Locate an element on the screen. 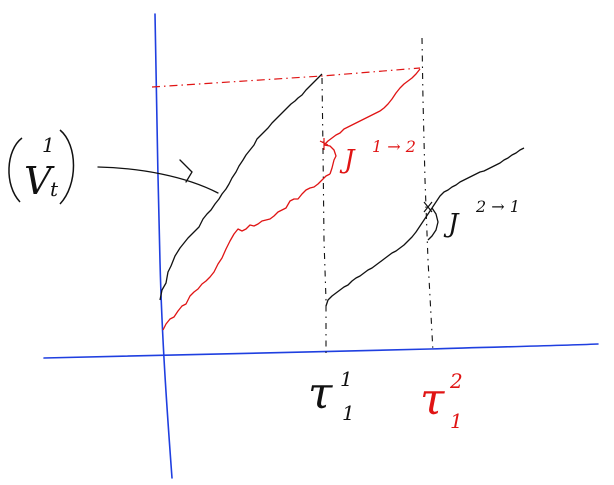  tau1-label: τ 1 1 is located at coordinates (331, 396).